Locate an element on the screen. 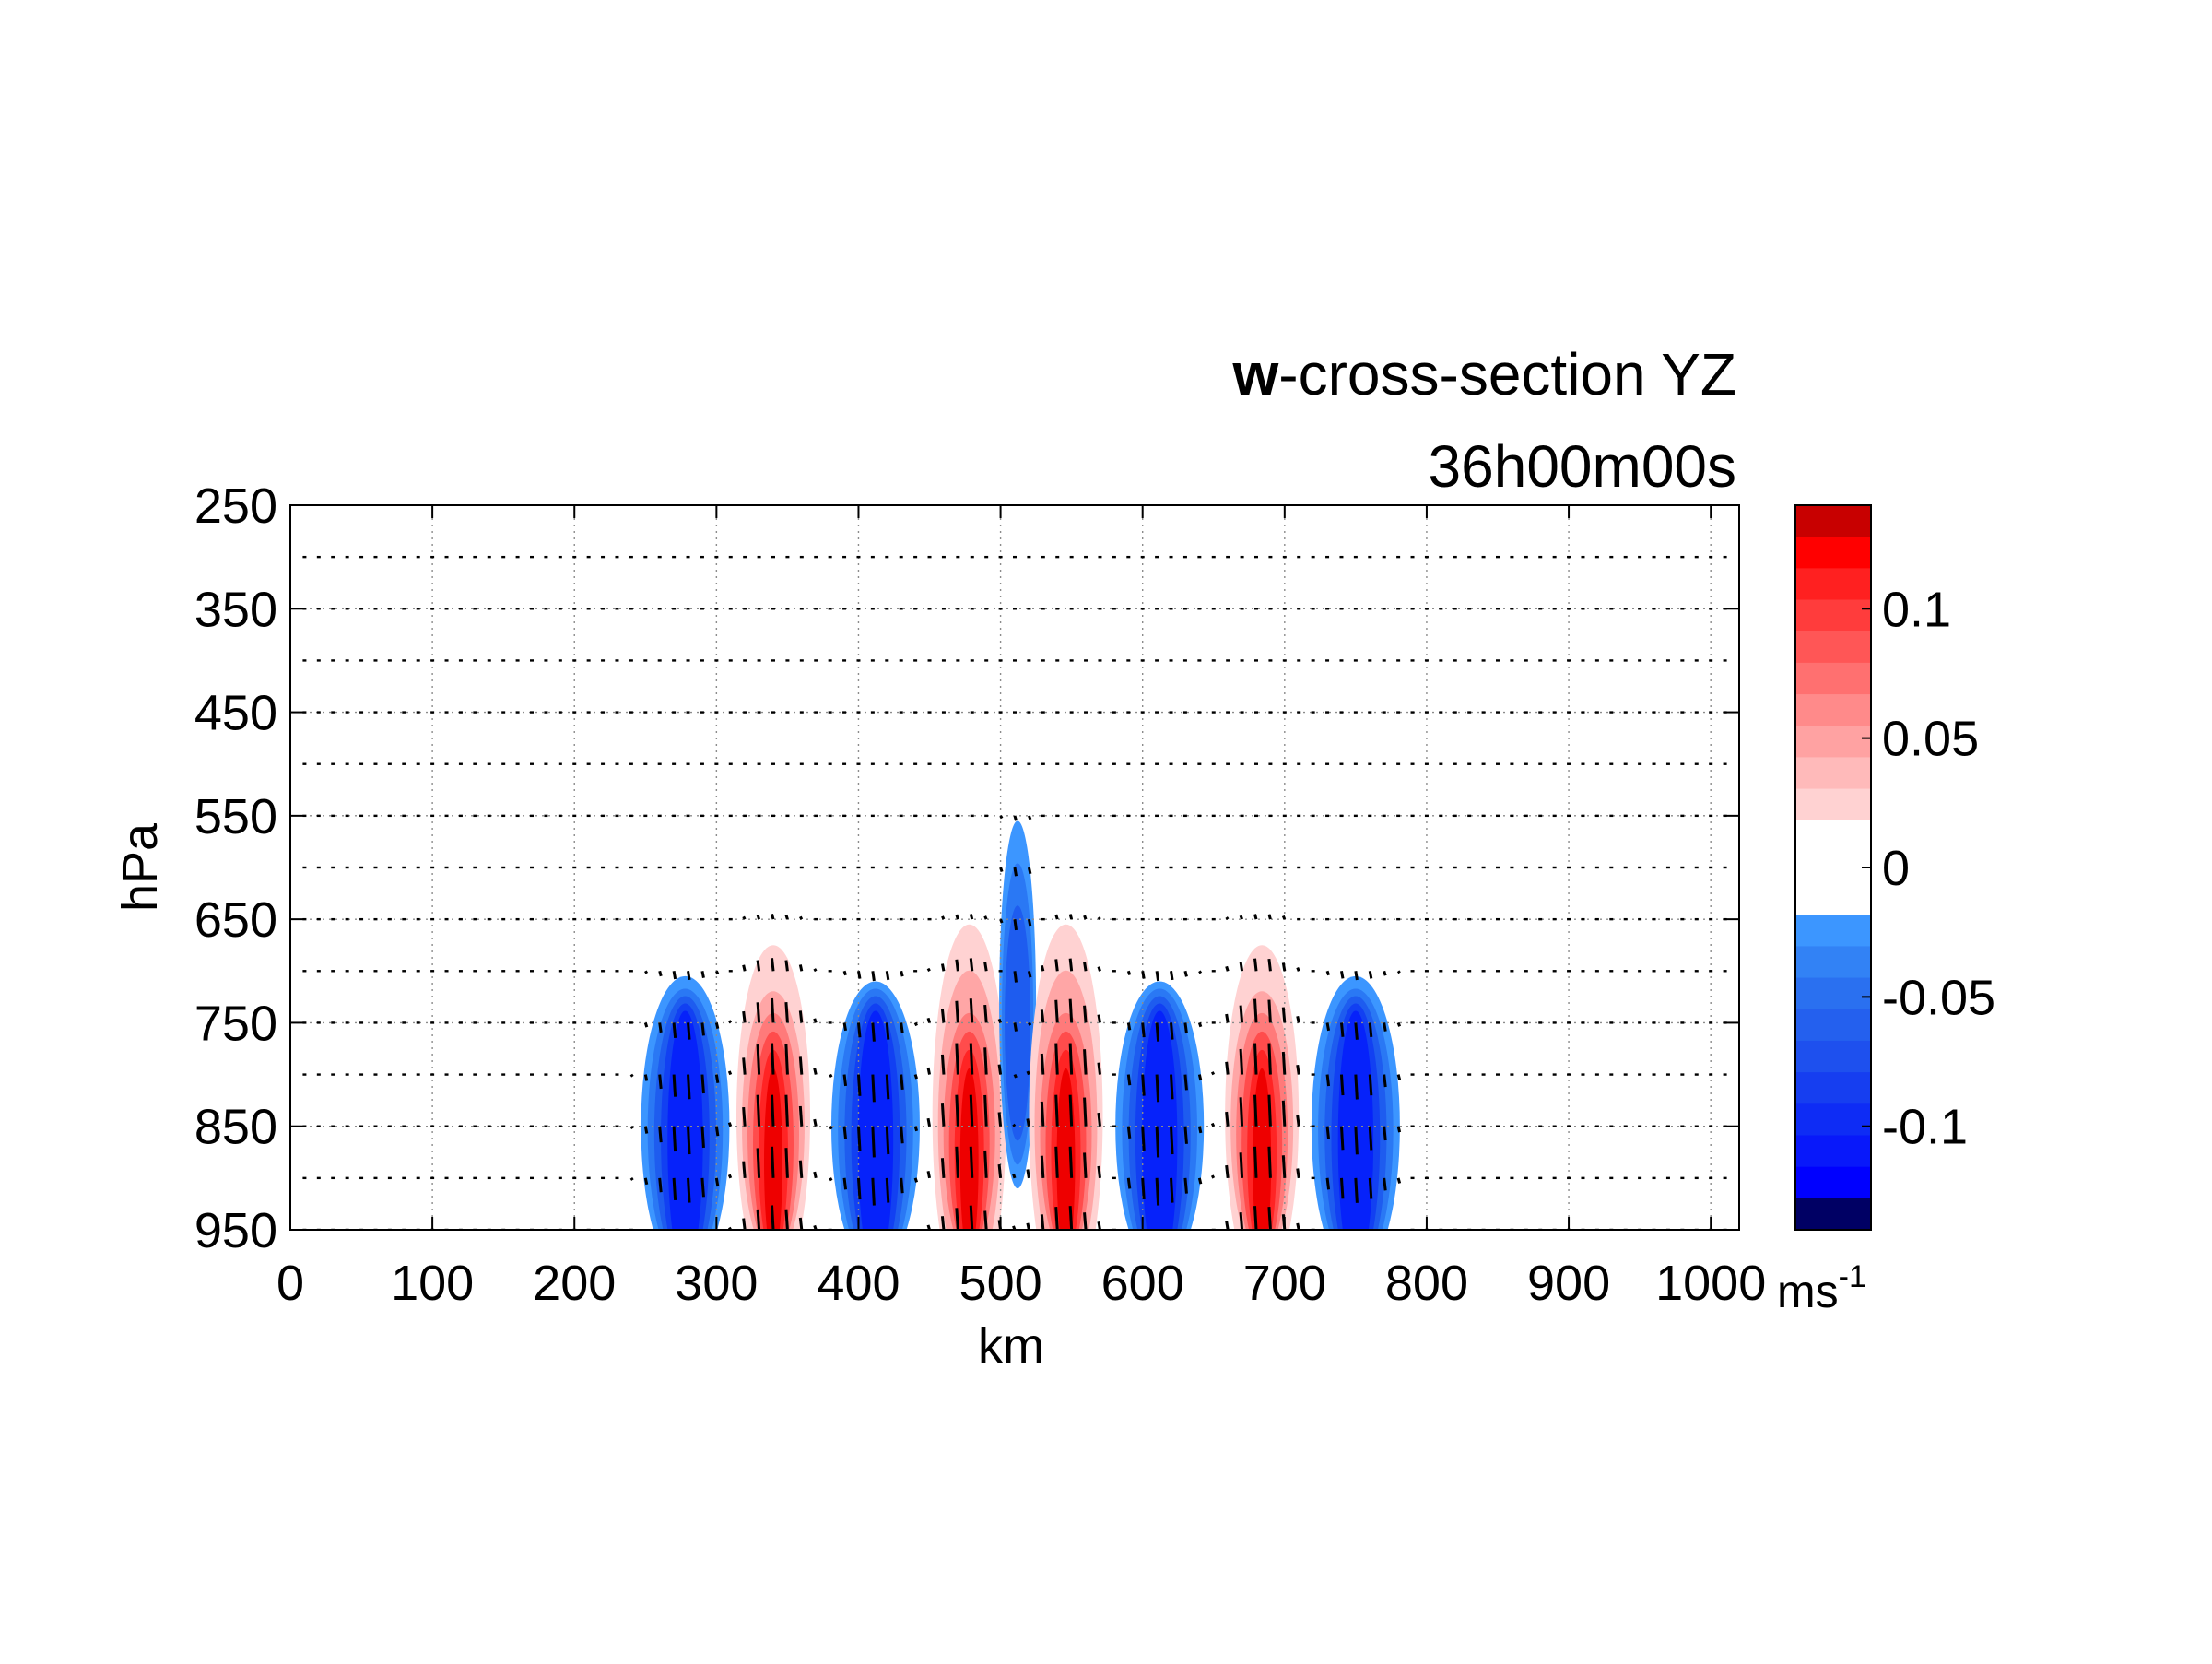 This screenshot has width=2212, height=1664. x-tick-label: 600 is located at coordinates (1142, 1283).